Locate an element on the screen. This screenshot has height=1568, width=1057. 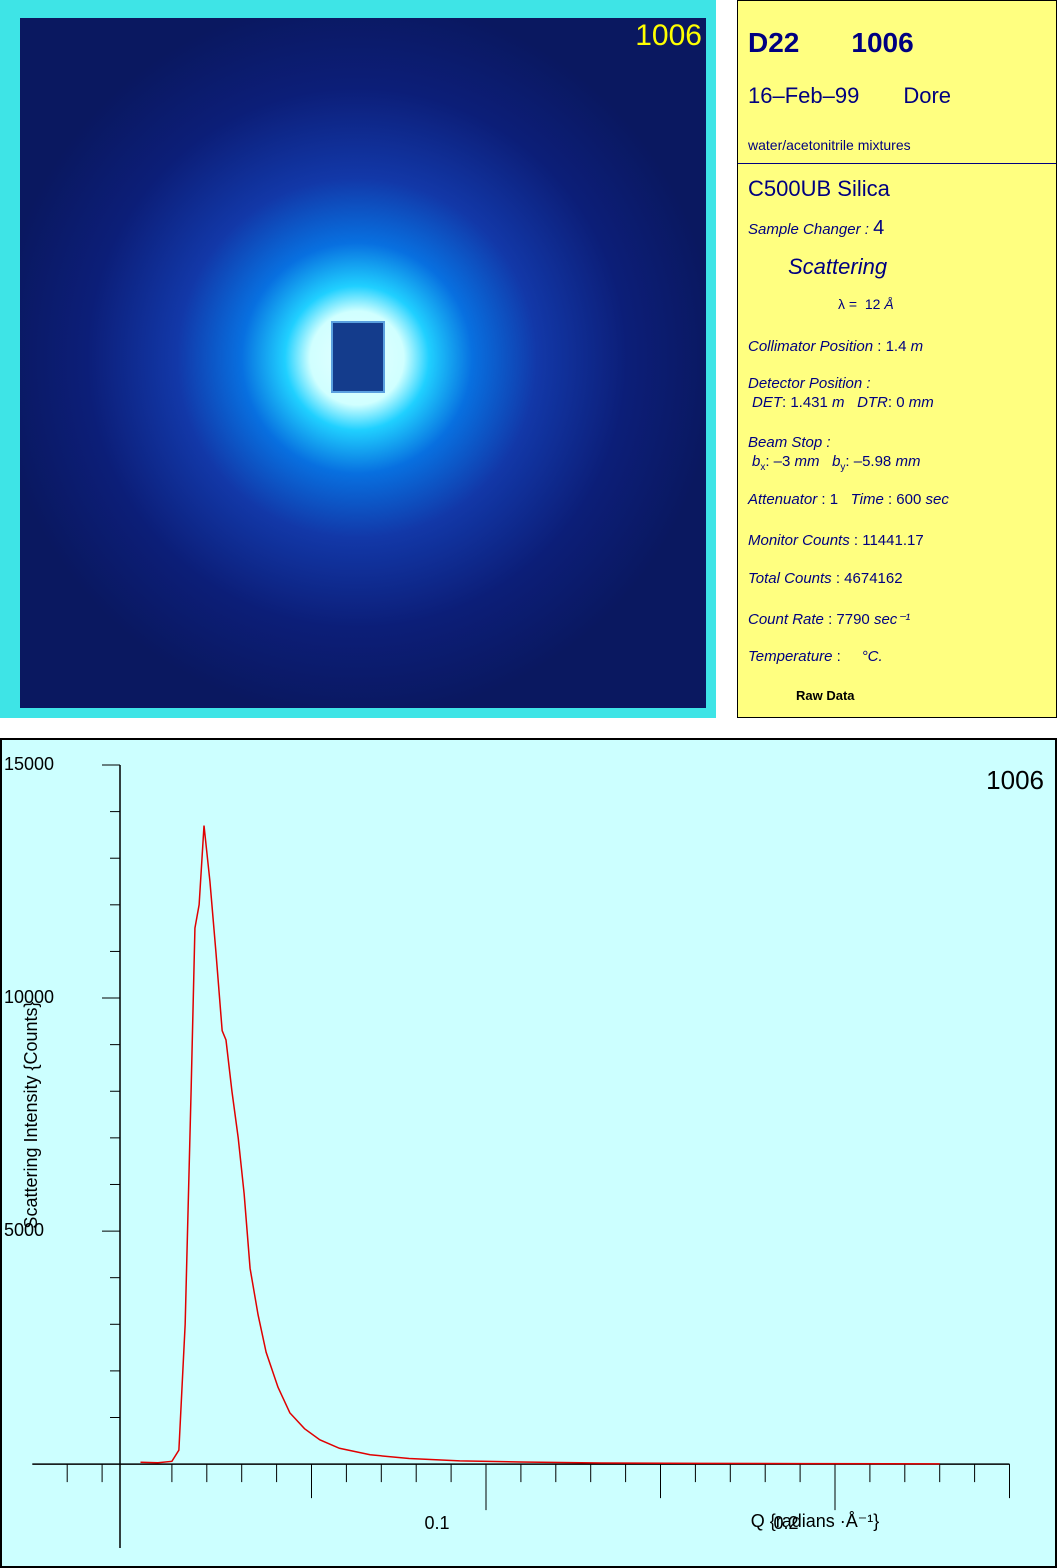
collimator: Collimator Position : 1.4 m is located at coordinates (835, 346).